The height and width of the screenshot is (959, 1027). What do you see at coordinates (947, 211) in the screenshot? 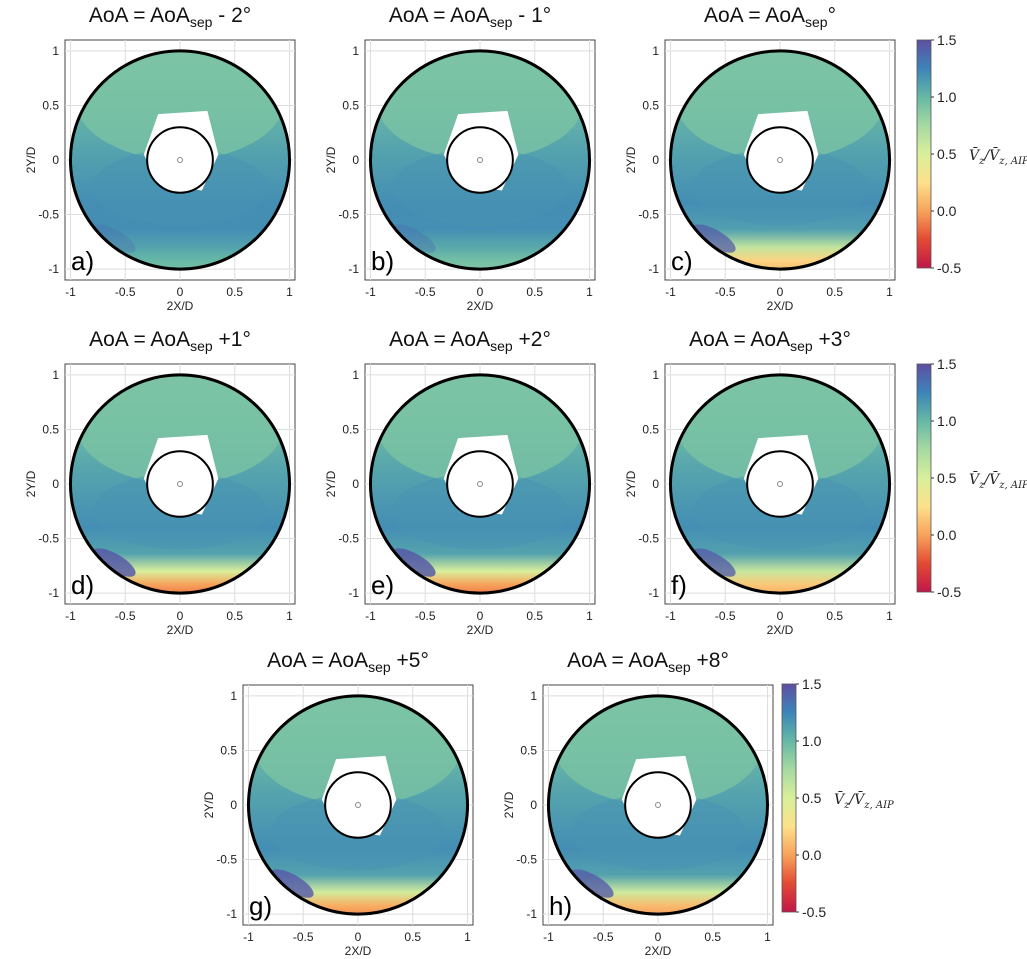
I see `colorbar-tick-label: 0.0` at bounding box center [947, 211].